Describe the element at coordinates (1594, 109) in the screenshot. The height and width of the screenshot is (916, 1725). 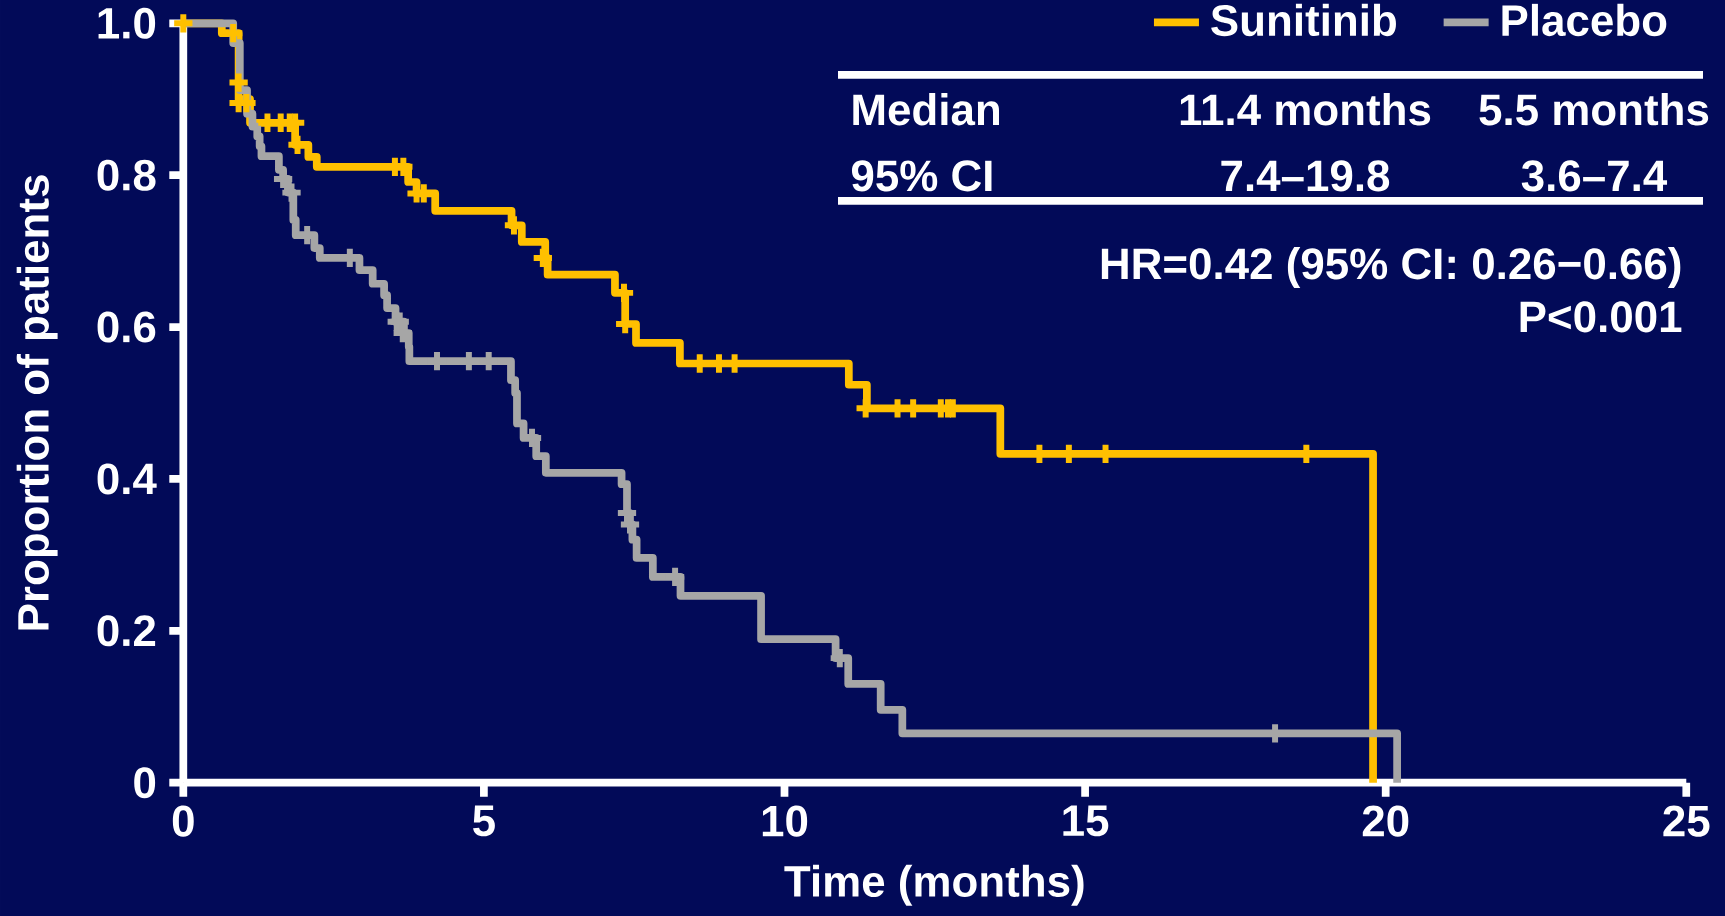
I see `annotation: 5.5 months` at that location.